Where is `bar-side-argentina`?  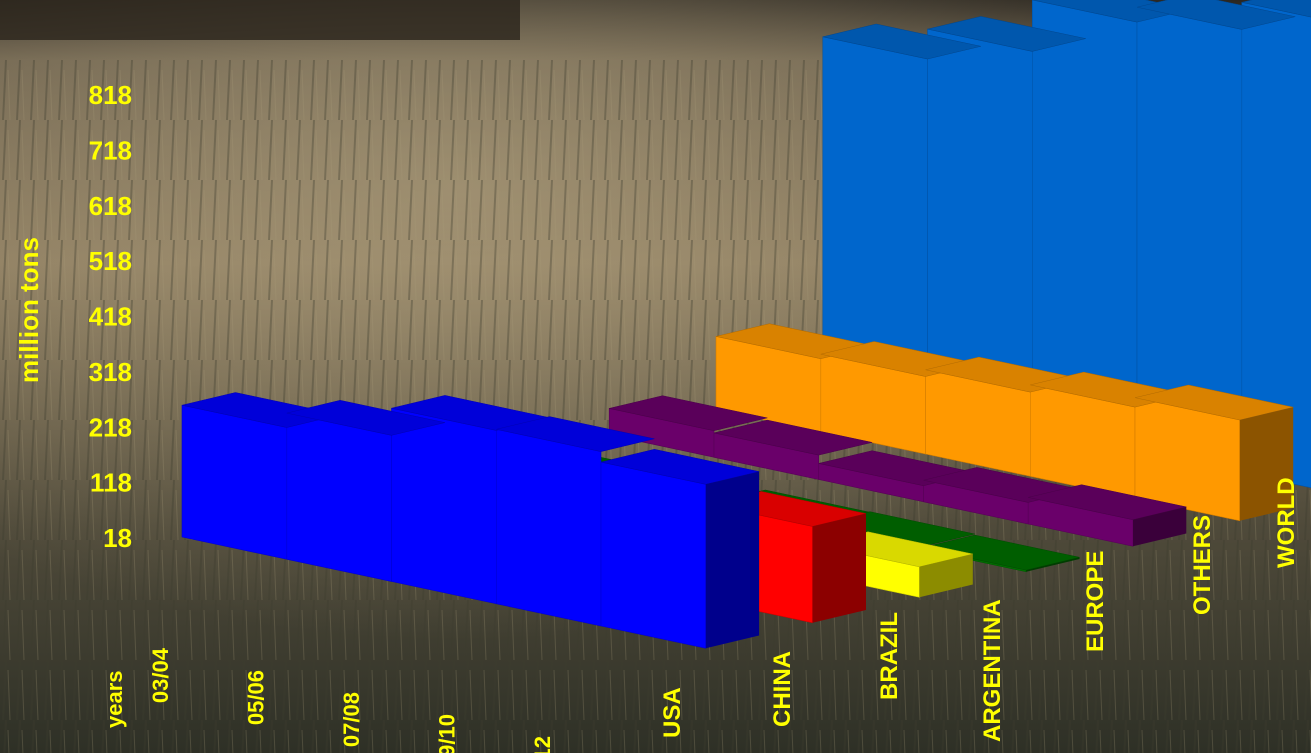
bar-side-argentina is located at coordinates (1053, 564).